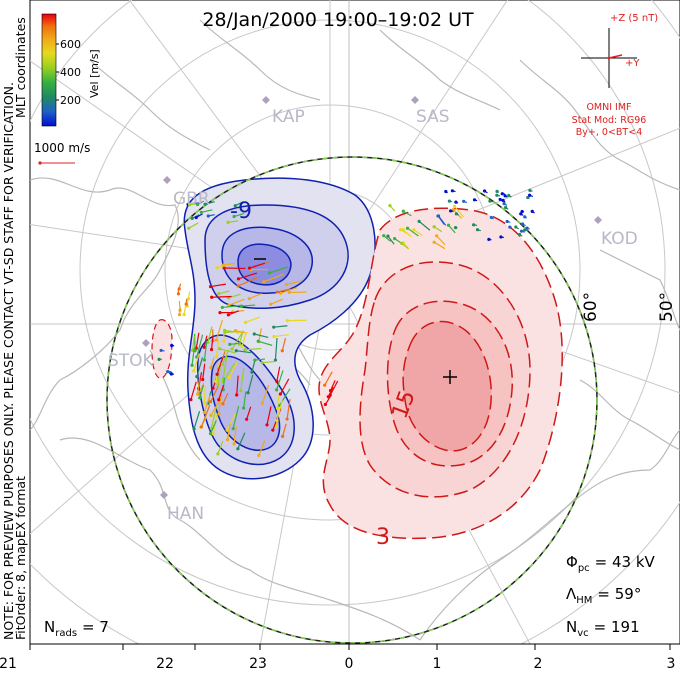  Describe the element at coordinates (20, 558) in the screenshot. I see `side-note-line2: FitOrder: 8, mapEX format` at that location.